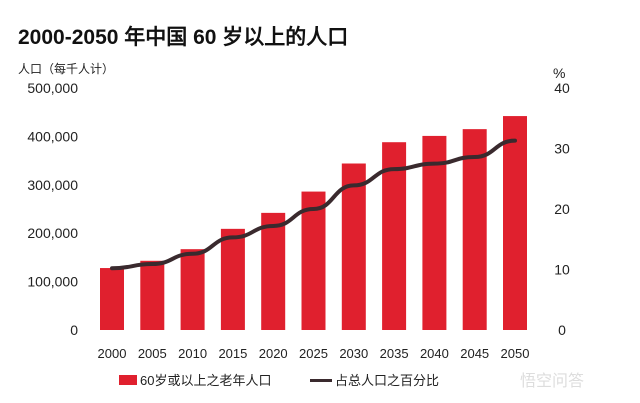 The width and height of the screenshot is (640, 403). I want to click on x-tick-label: 2015, so click(232, 353).